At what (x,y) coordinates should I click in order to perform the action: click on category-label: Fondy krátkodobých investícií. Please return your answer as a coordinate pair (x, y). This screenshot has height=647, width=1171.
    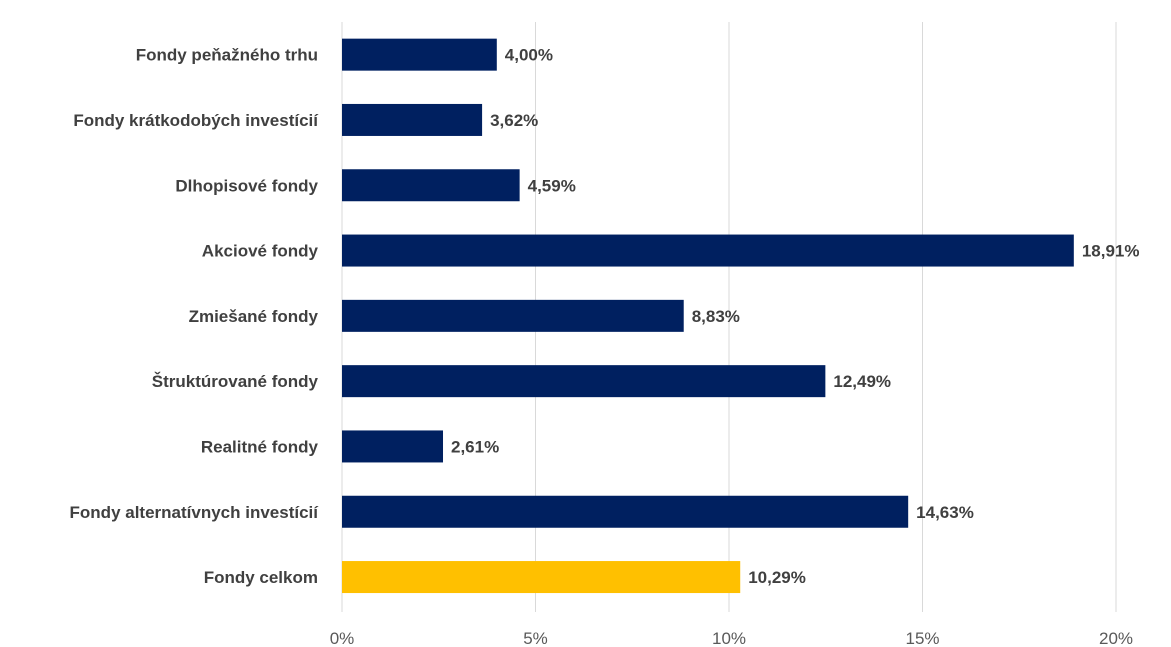
    Looking at the image, I should click on (196, 120).